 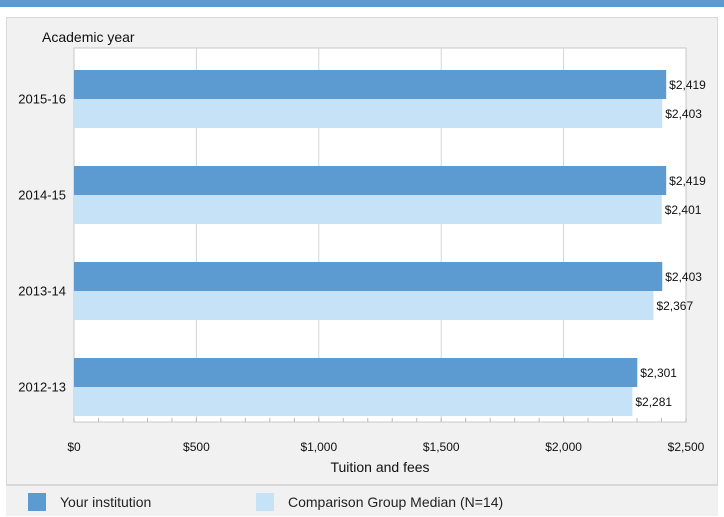 I want to click on category-axis-title: Academic year, so click(x=88, y=37).